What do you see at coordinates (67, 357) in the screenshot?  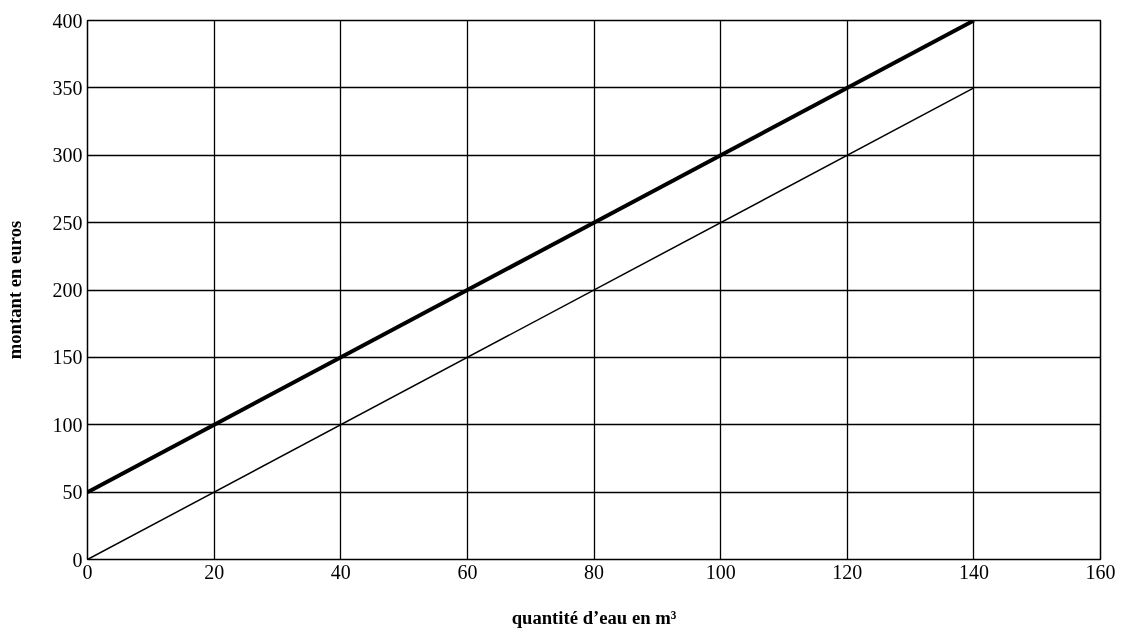 I see `y-tick-label: 150` at bounding box center [67, 357].